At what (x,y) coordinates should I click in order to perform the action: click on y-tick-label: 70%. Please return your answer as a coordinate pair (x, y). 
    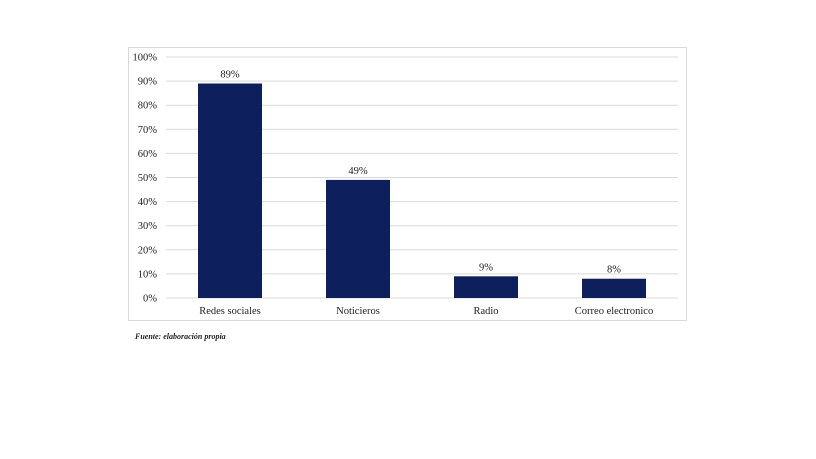
    Looking at the image, I should click on (148, 130).